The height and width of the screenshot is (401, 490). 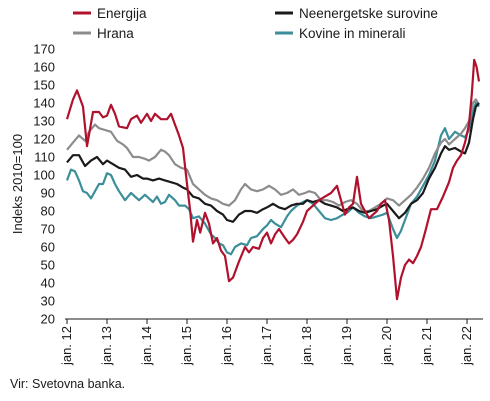 What do you see at coordinates (44, 103) in the screenshot?
I see `y-tick-label: 140` at bounding box center [44, 103].